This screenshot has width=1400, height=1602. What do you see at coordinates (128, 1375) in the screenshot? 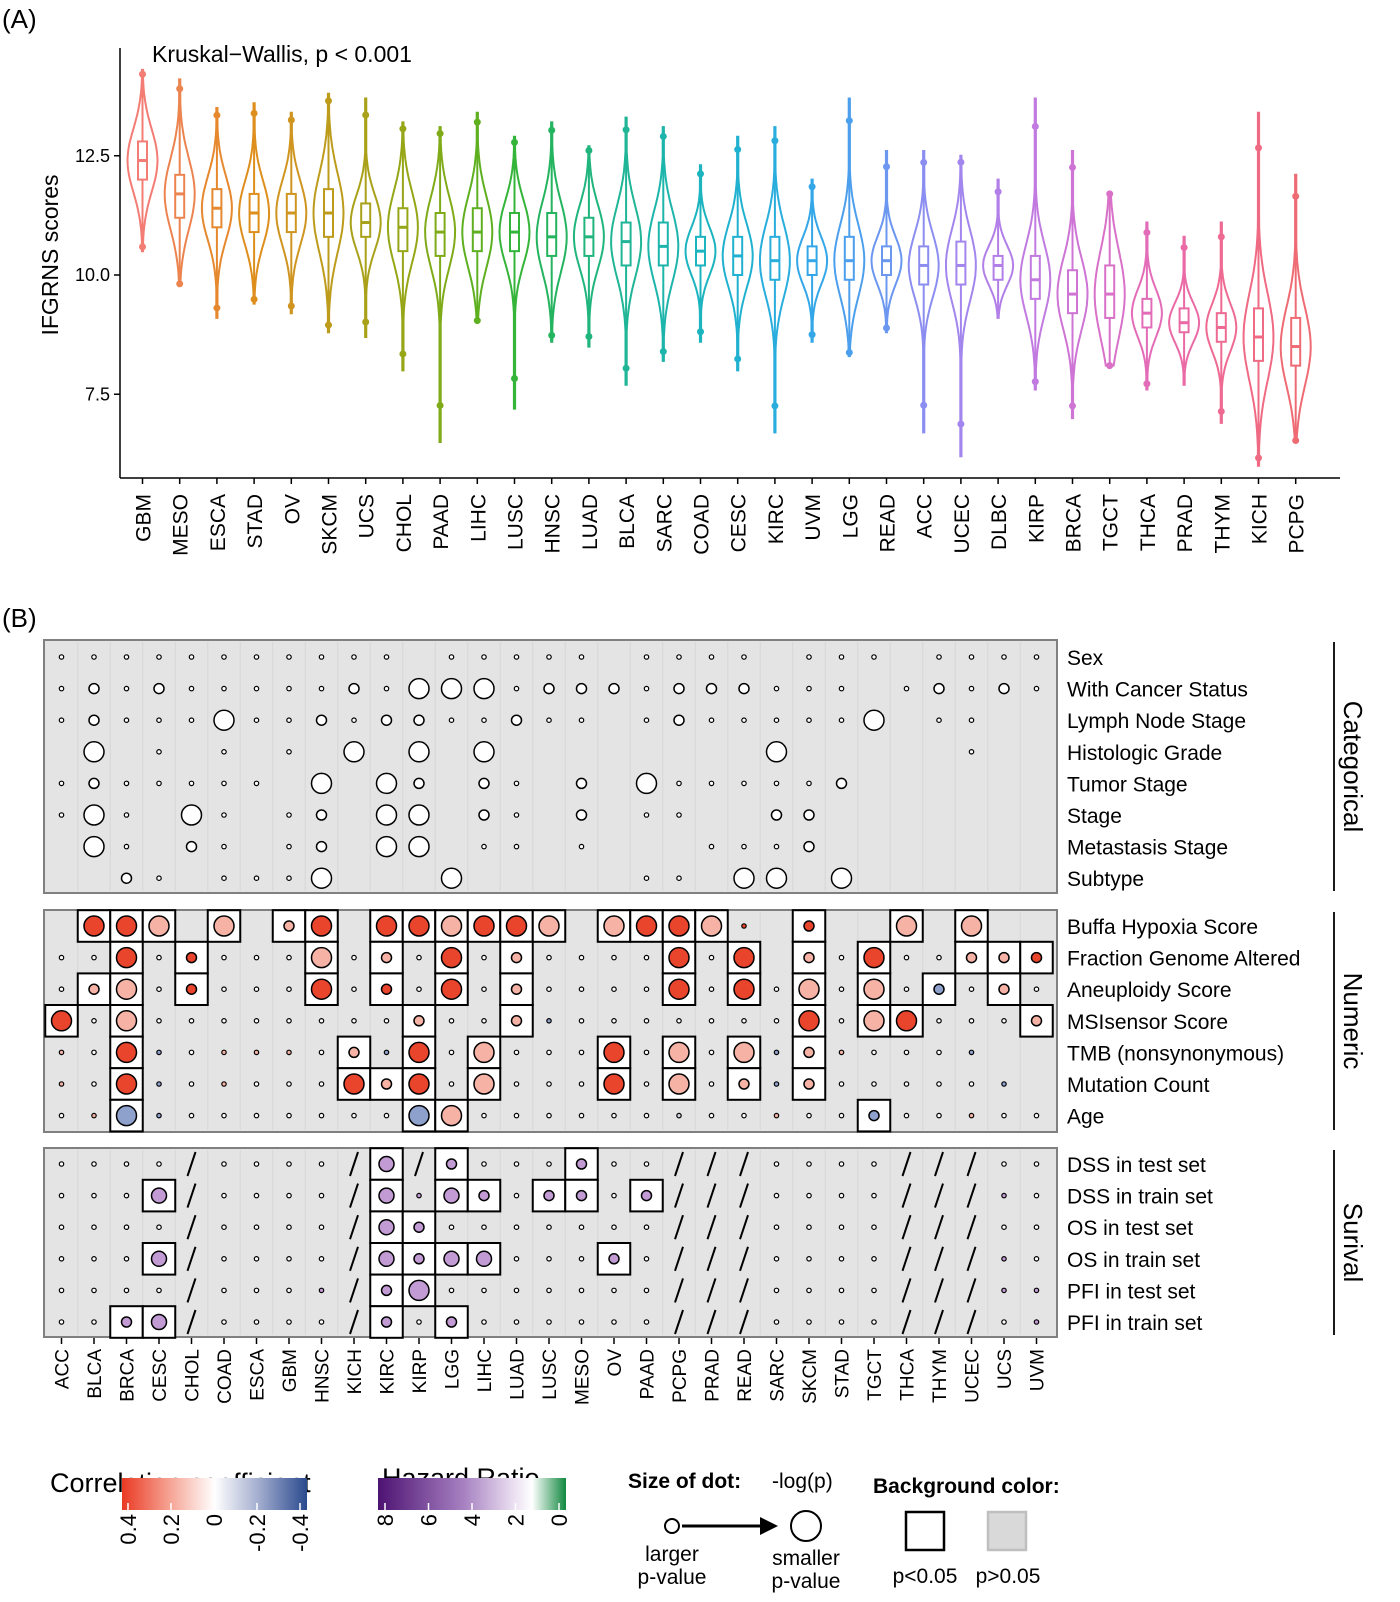
I see `cancer-label: BRCA` at bounding box center [128, 1375].